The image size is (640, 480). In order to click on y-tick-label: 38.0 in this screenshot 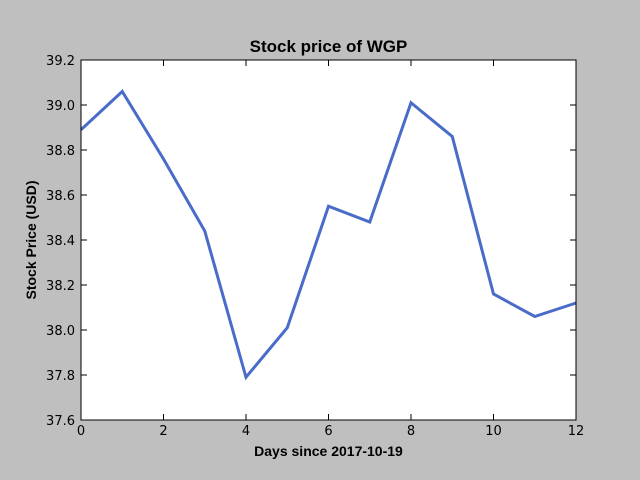, I will do `click(60, 331)`.